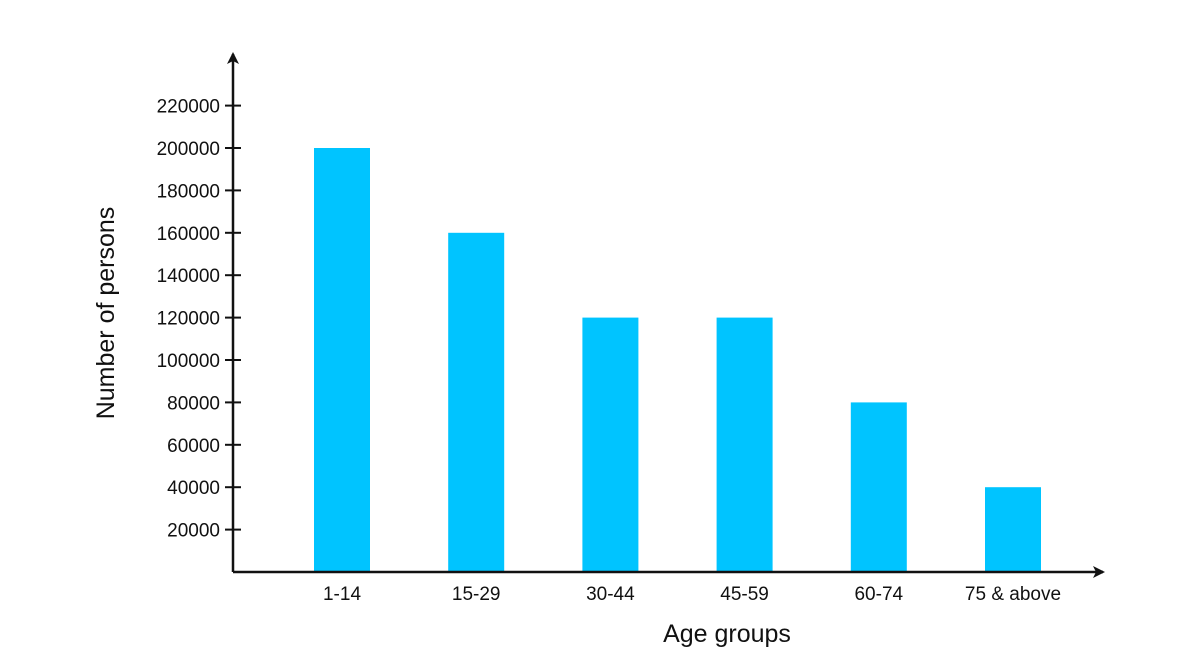 The width and height of the screenshot is (1191, 668). I want to click on x-tick-label: 1-14, so click(342, 594).